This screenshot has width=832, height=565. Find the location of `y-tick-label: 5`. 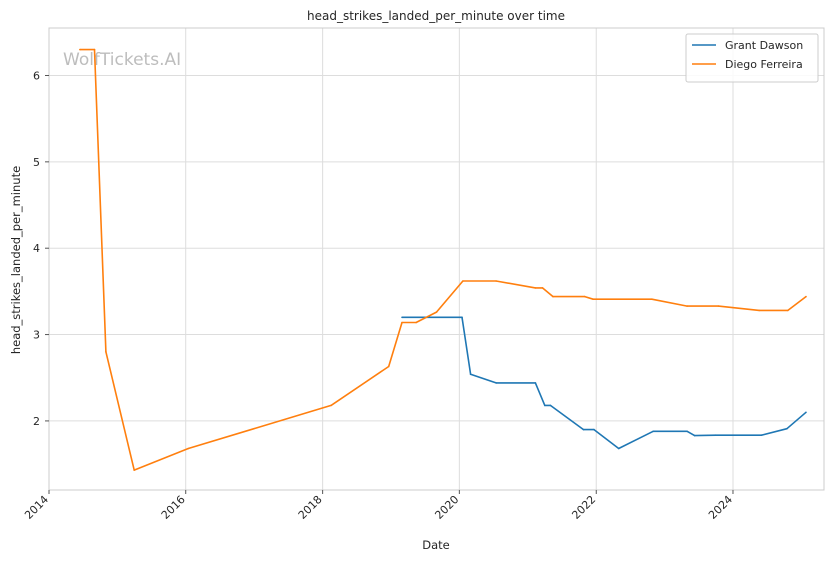

y-tick-label: 5 is located at coordinates (36, 162).